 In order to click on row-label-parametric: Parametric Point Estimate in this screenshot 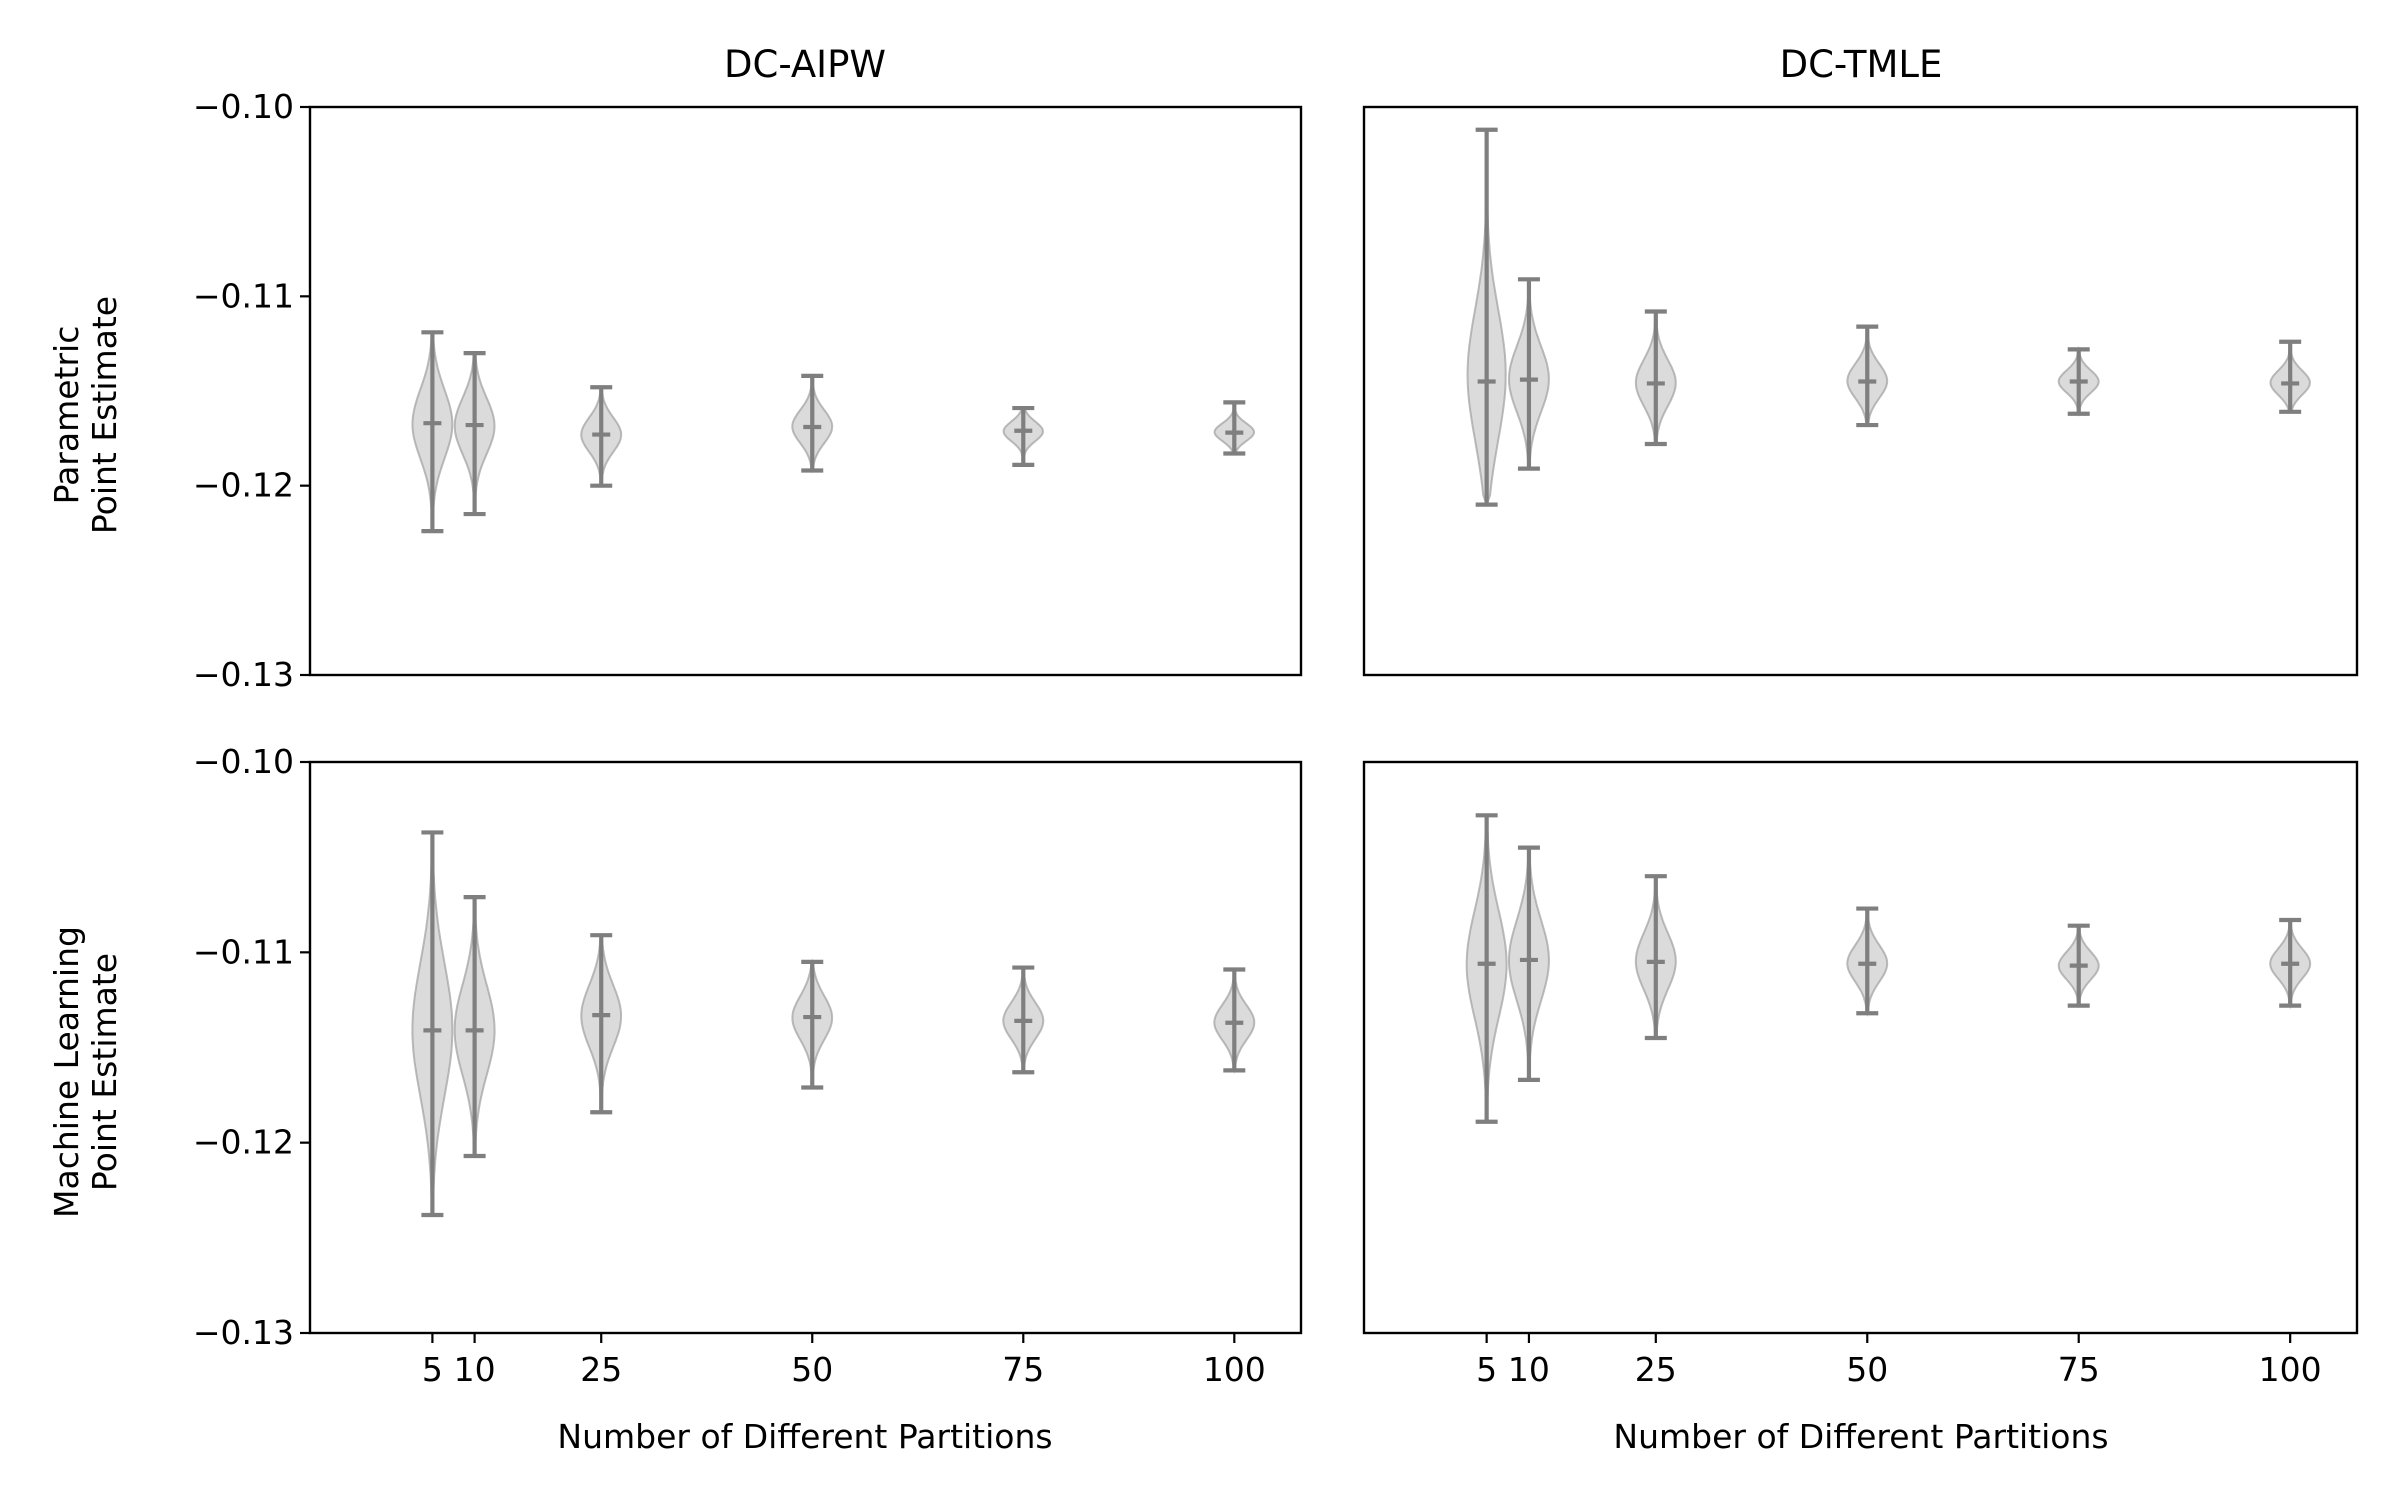, I will do `click(85, 415)`.